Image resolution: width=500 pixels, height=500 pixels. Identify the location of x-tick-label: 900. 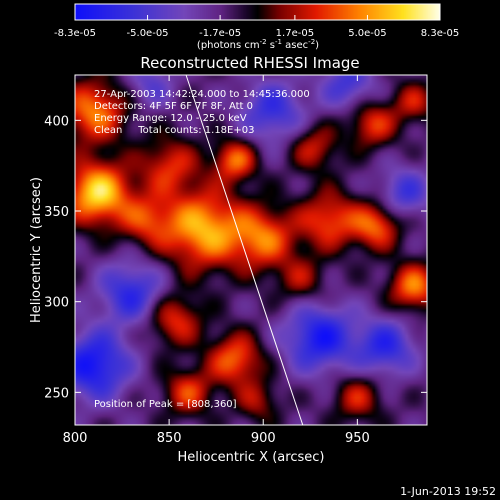
(263, 438).